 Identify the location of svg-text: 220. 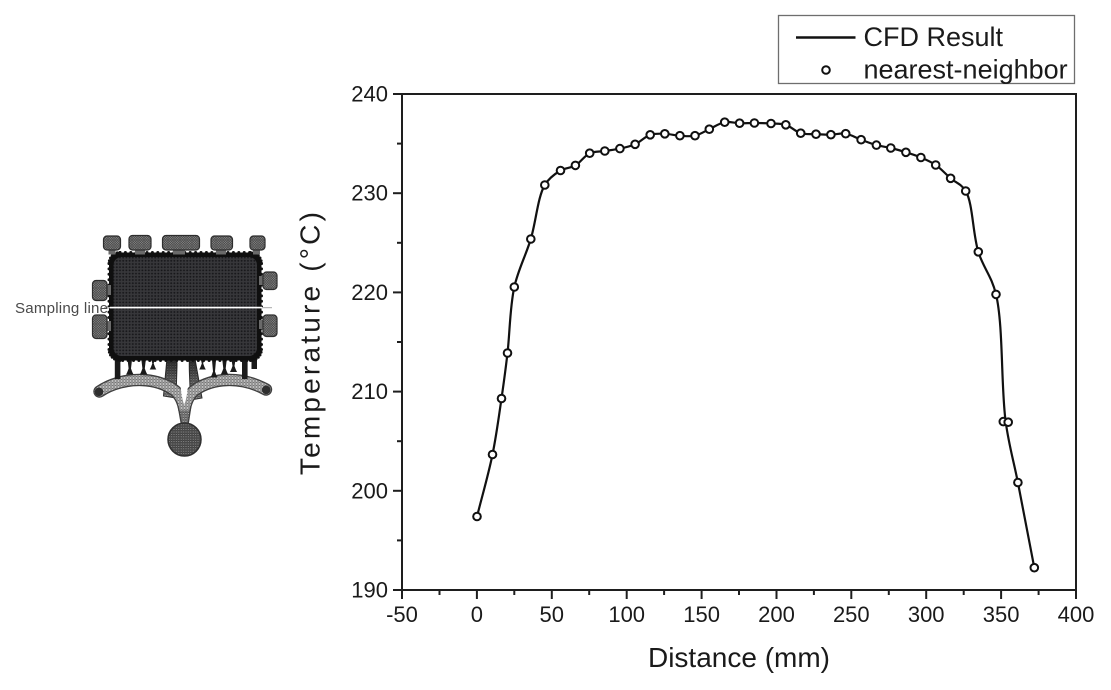
(369, 292).